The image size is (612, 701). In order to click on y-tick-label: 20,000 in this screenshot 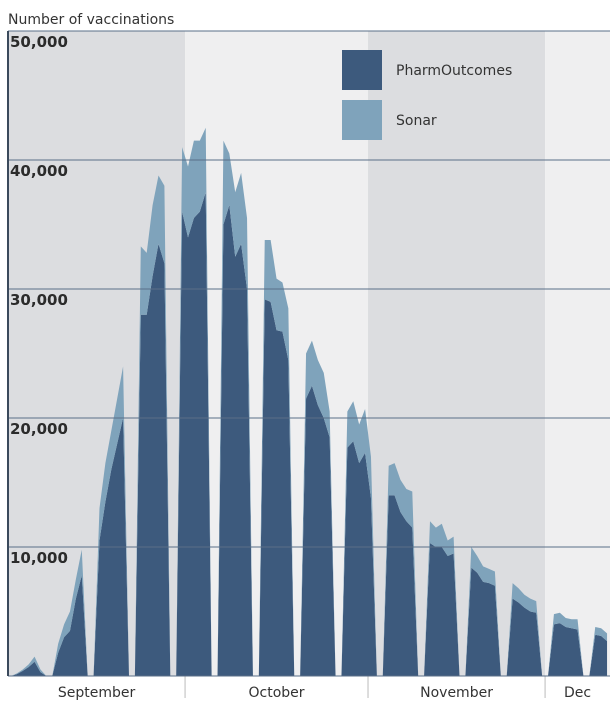, I will do `click(39, 429)`.